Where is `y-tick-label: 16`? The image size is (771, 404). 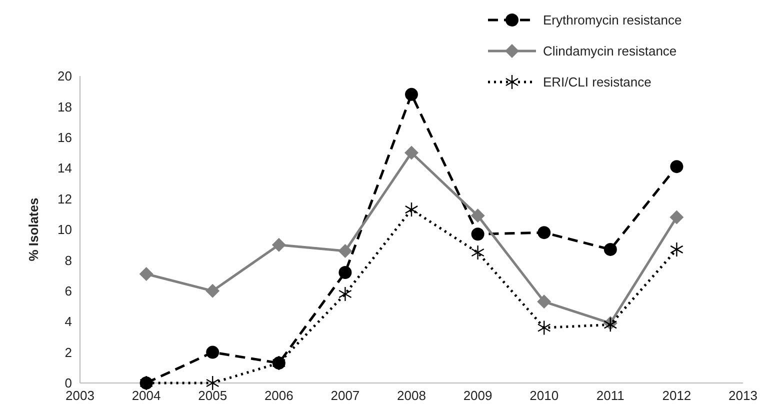 y-tick-label: 16 is located at coordinates (65, 137).